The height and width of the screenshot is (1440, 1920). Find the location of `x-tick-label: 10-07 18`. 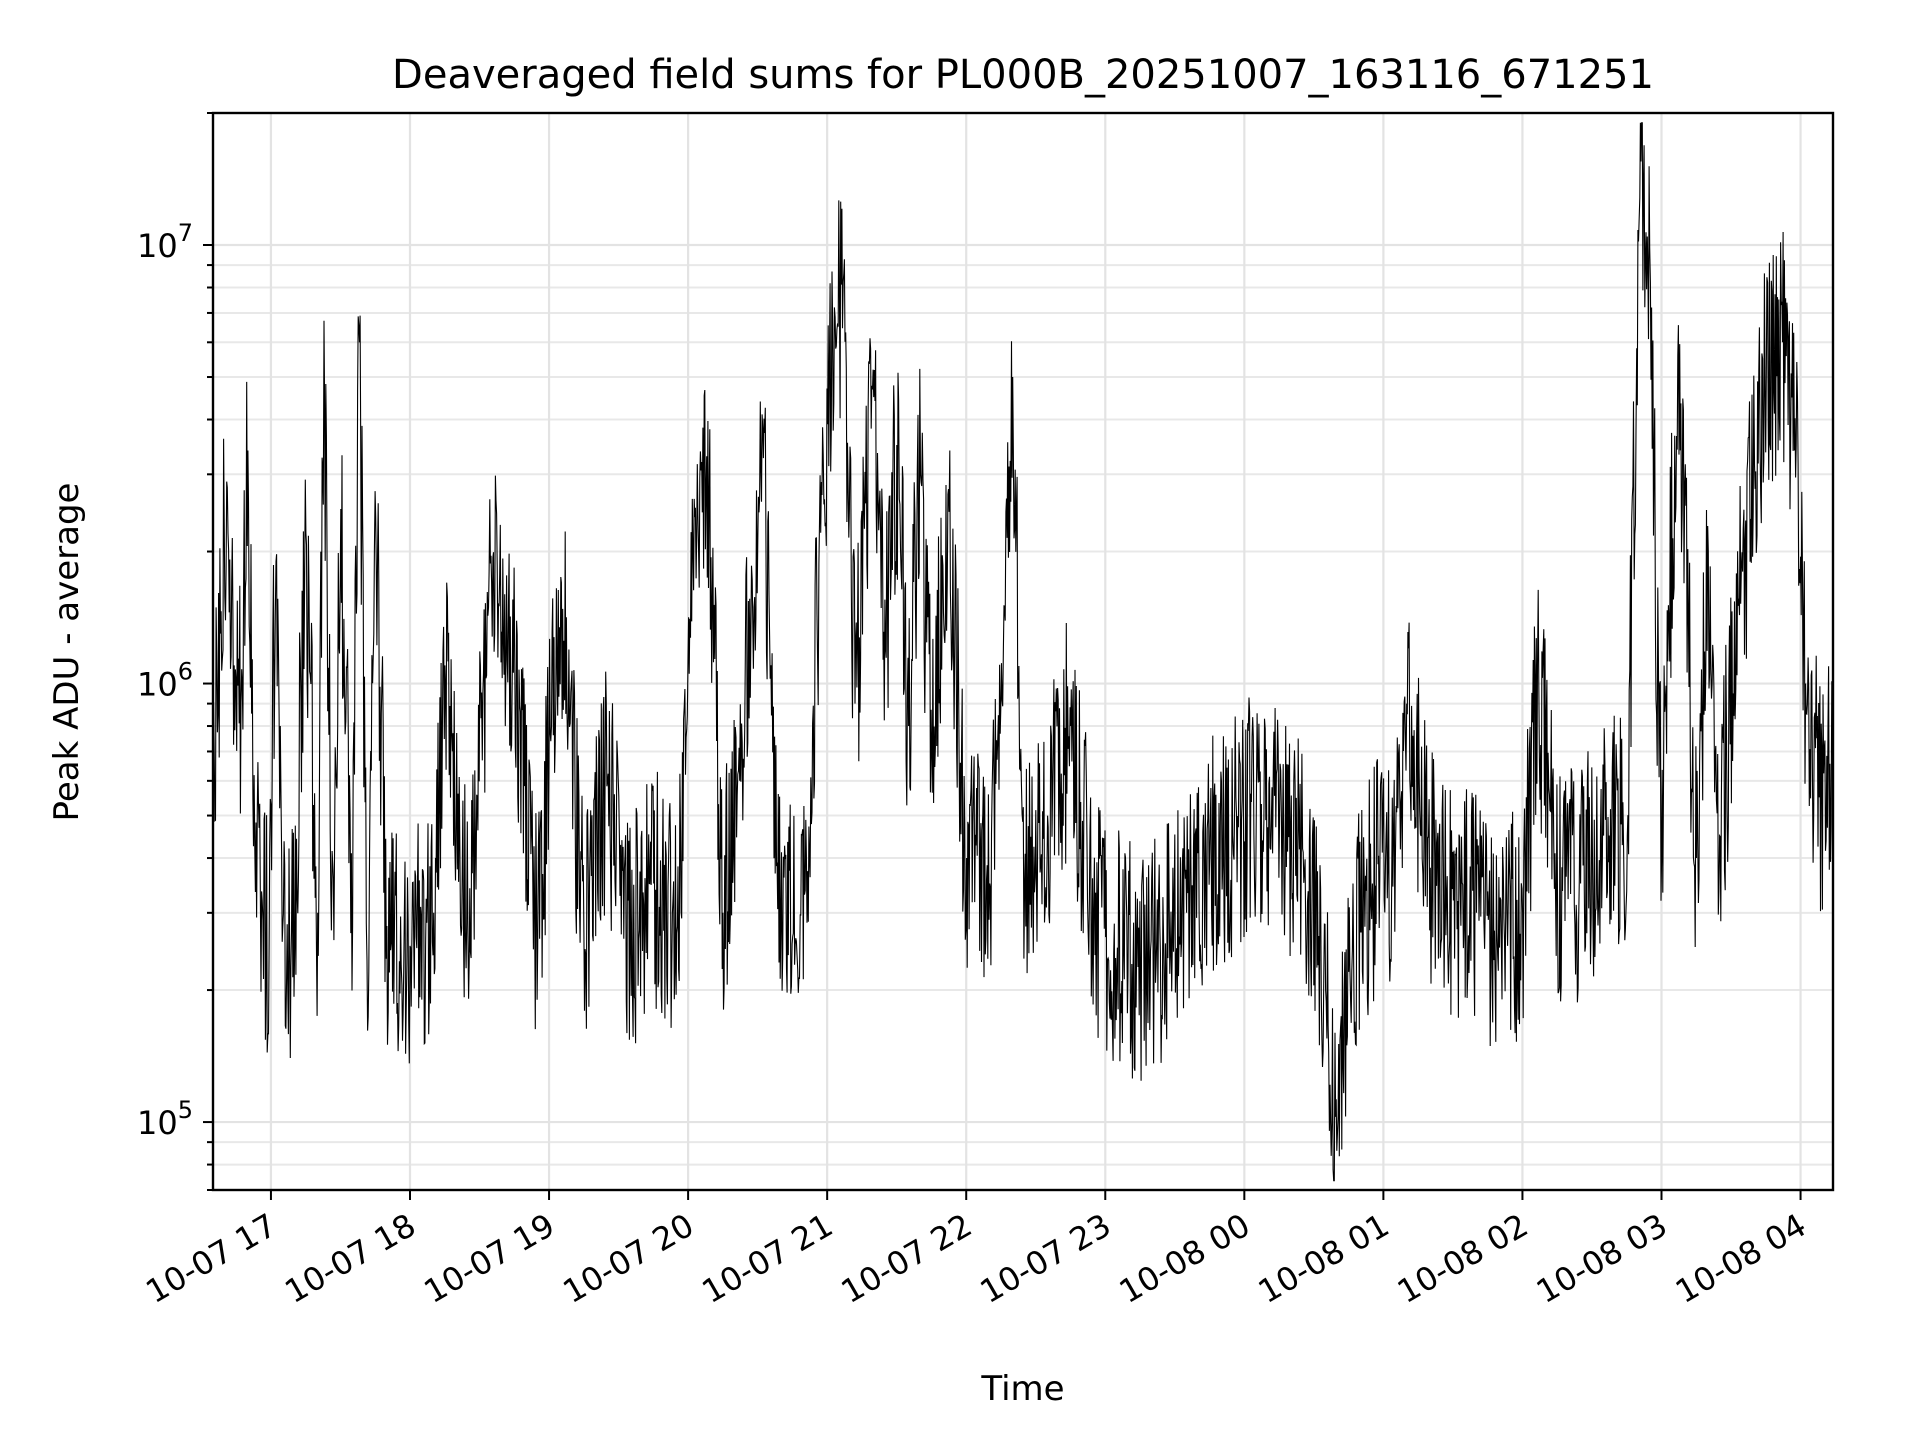

x-tick-label: 10-07 18 is located at coordinates (350, 1258).